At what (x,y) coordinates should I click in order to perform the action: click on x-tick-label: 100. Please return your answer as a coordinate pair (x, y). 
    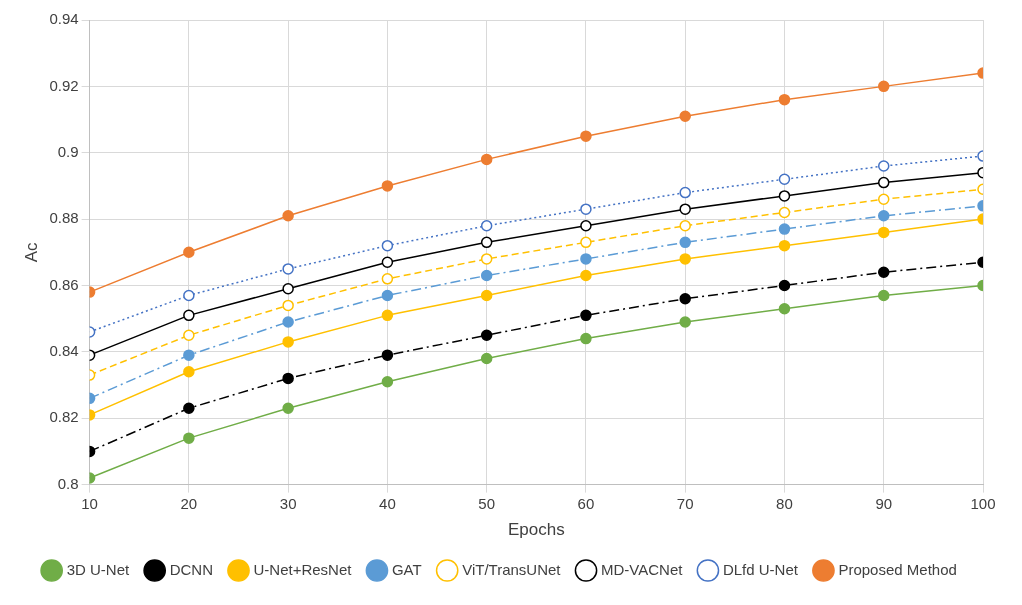
    Looking at the image, I should click on (983, 503).